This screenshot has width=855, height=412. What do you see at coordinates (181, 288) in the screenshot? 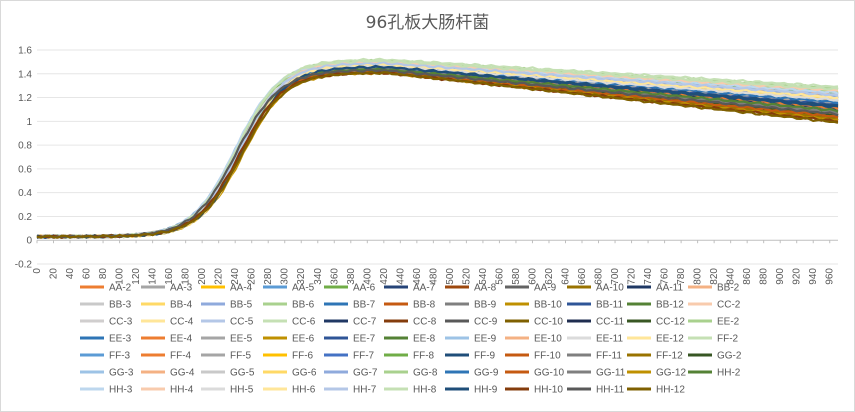
I see `legend-label: AA-3` at bounding box center [181, 288].